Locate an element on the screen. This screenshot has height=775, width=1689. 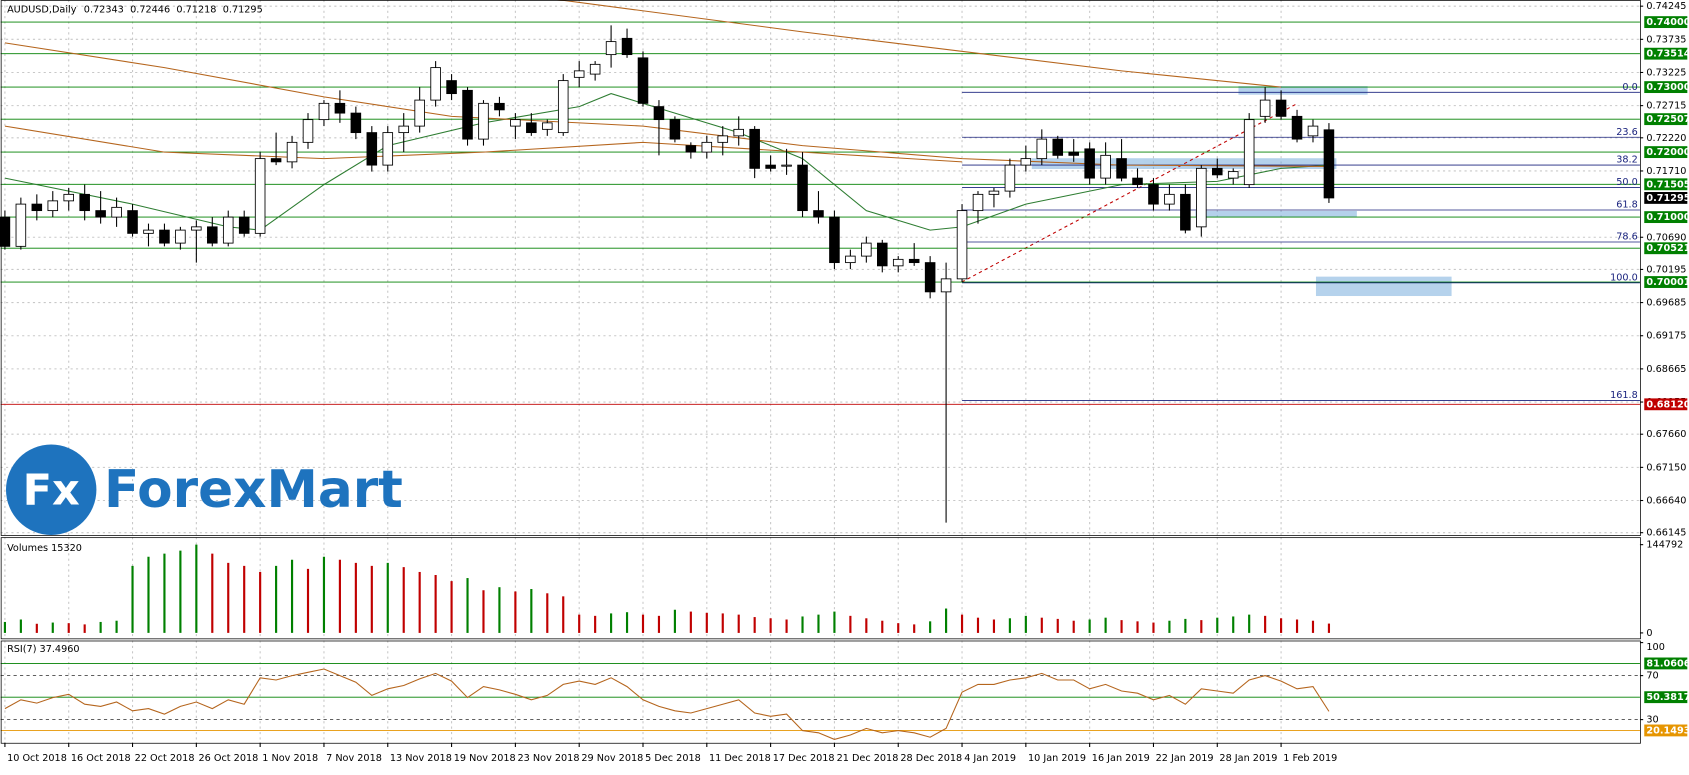
level-label: 0.70001 is located at coordinates (1667, 282).